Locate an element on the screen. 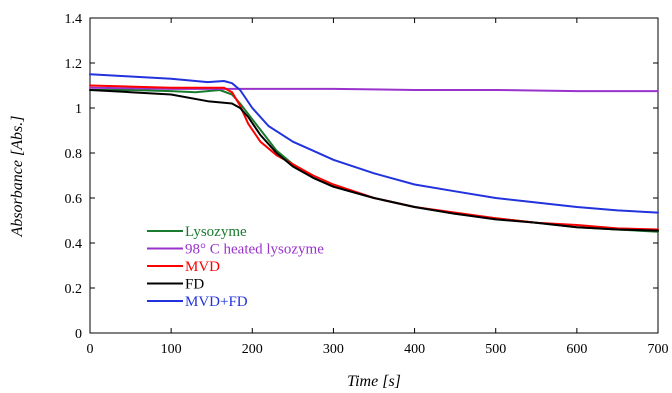 The image size is (672, 393). x-tick-label: 400 is located at coordinates (414, 349).